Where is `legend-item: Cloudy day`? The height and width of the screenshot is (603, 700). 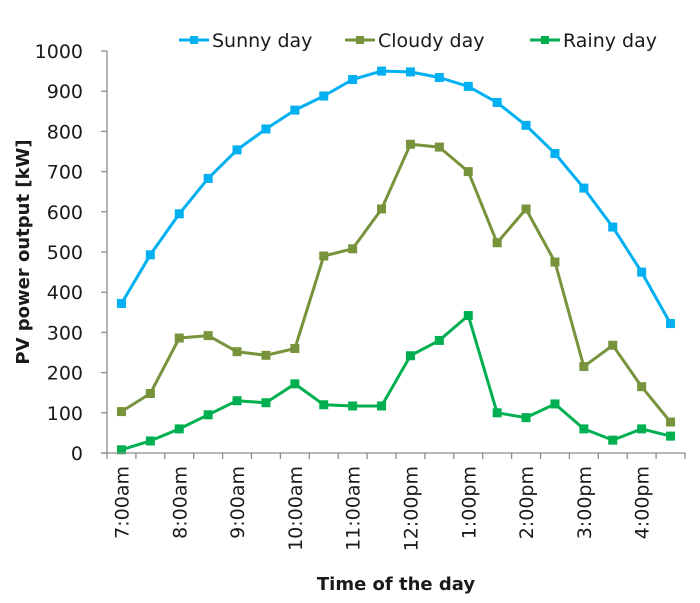
legend-item: Cloudy day is located at coordinates (415, 41).